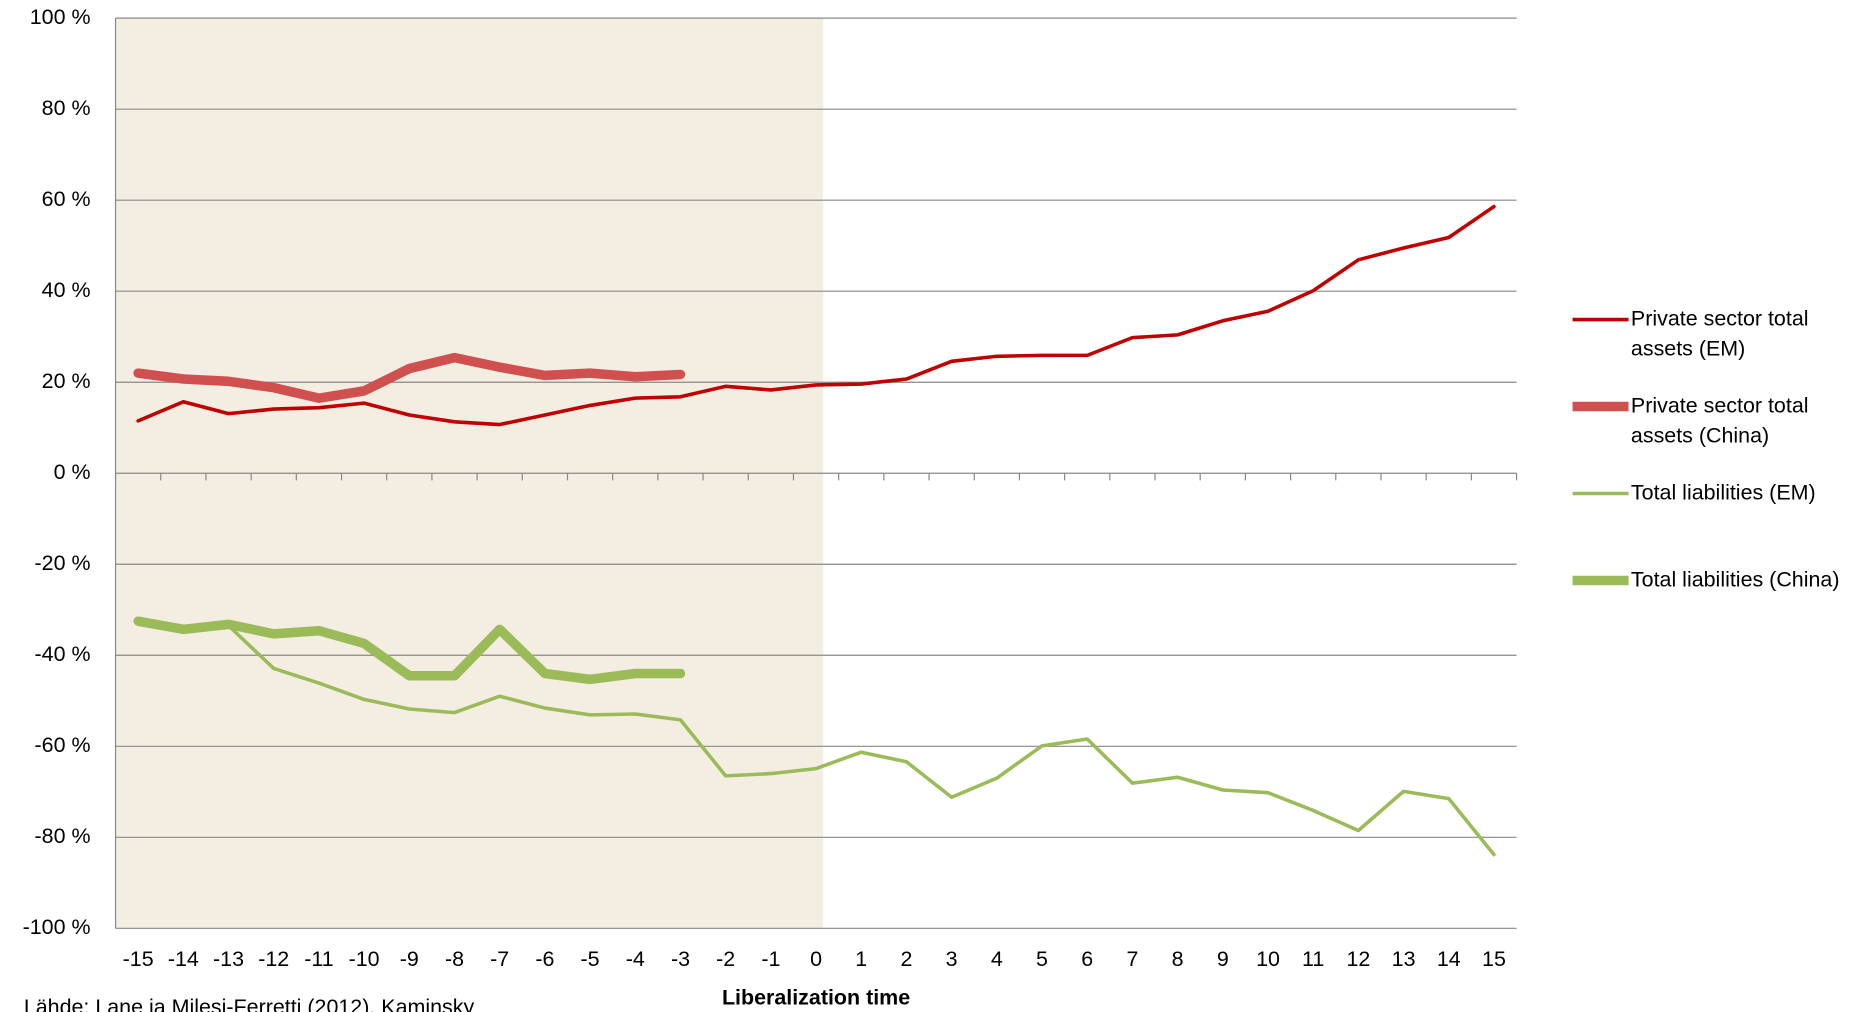 The width and height of the screenshot is (1868, 1012). Describe the element at coordinates (1178, 959) in the screenshot. I see `x-tick-label: 8` at that location.